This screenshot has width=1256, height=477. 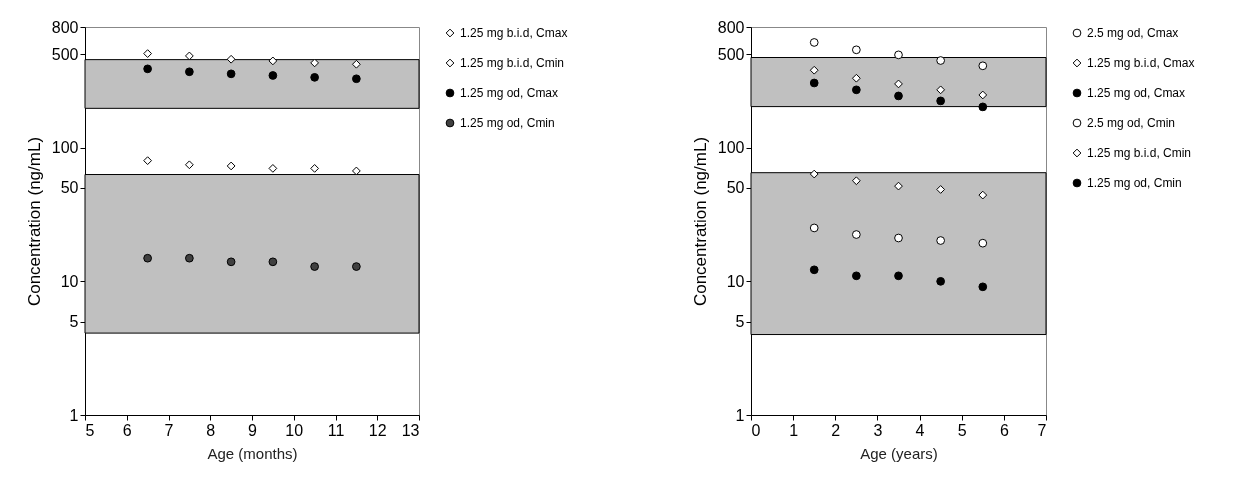 I want to click on x-tick-label: 13, so click(x=410, y=430).